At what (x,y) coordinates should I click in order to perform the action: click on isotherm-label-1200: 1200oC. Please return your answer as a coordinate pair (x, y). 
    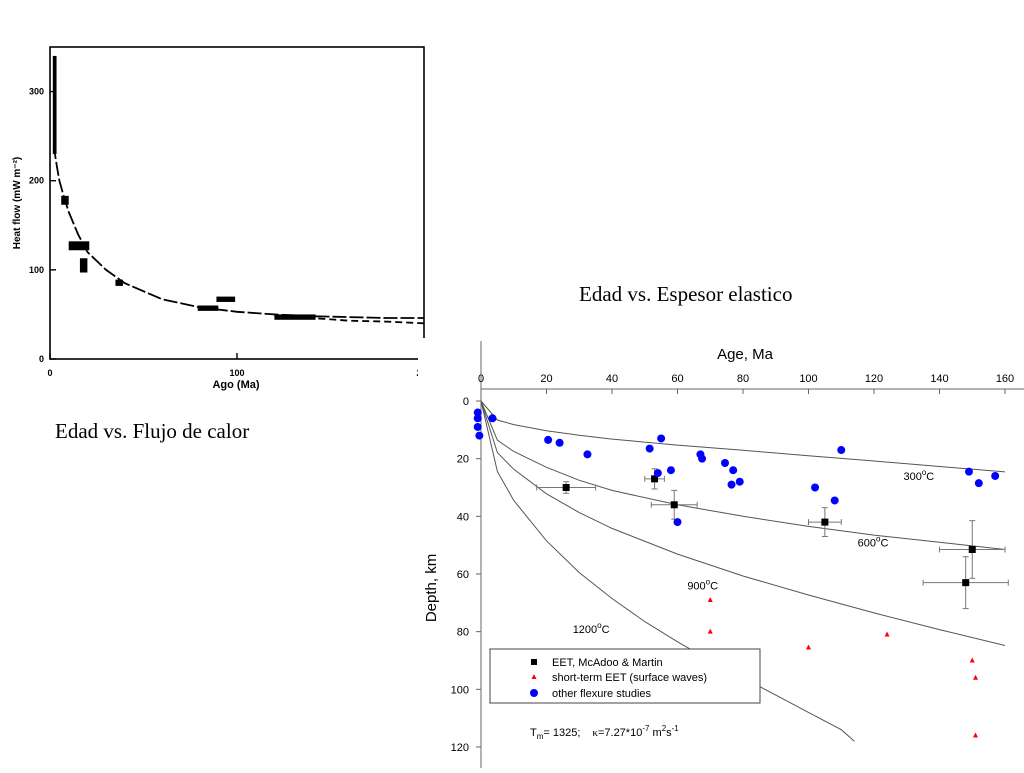
    Looking at the image, I should click on (591, 628).